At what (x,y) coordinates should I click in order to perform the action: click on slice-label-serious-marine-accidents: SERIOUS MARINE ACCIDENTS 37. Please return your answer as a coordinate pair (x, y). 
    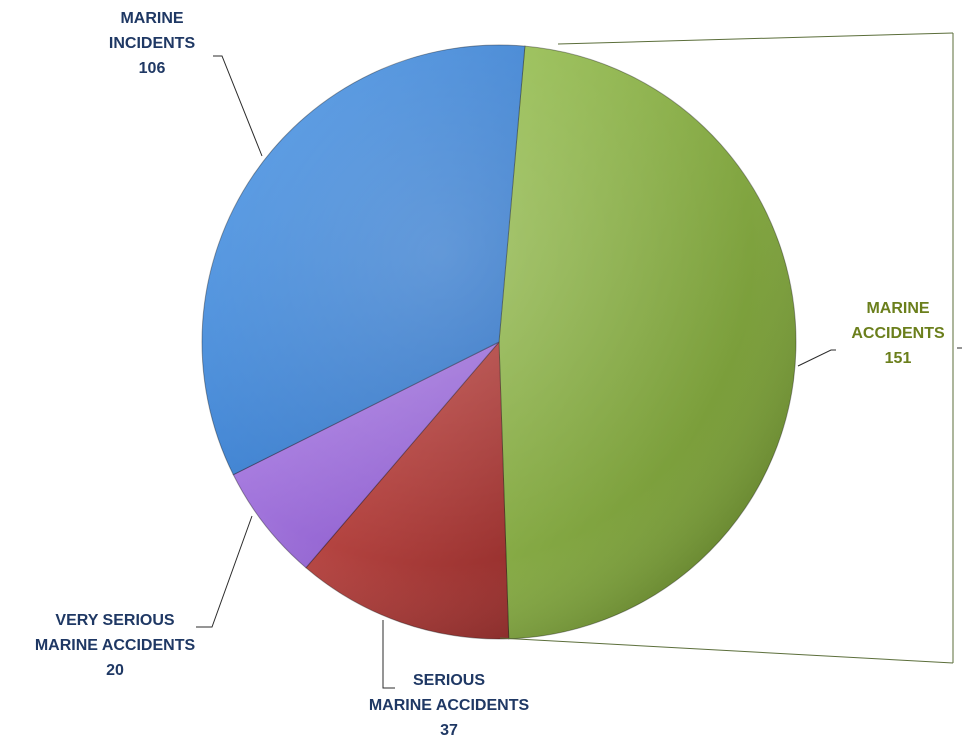
    Looking at the image, I should click on (449, 705).